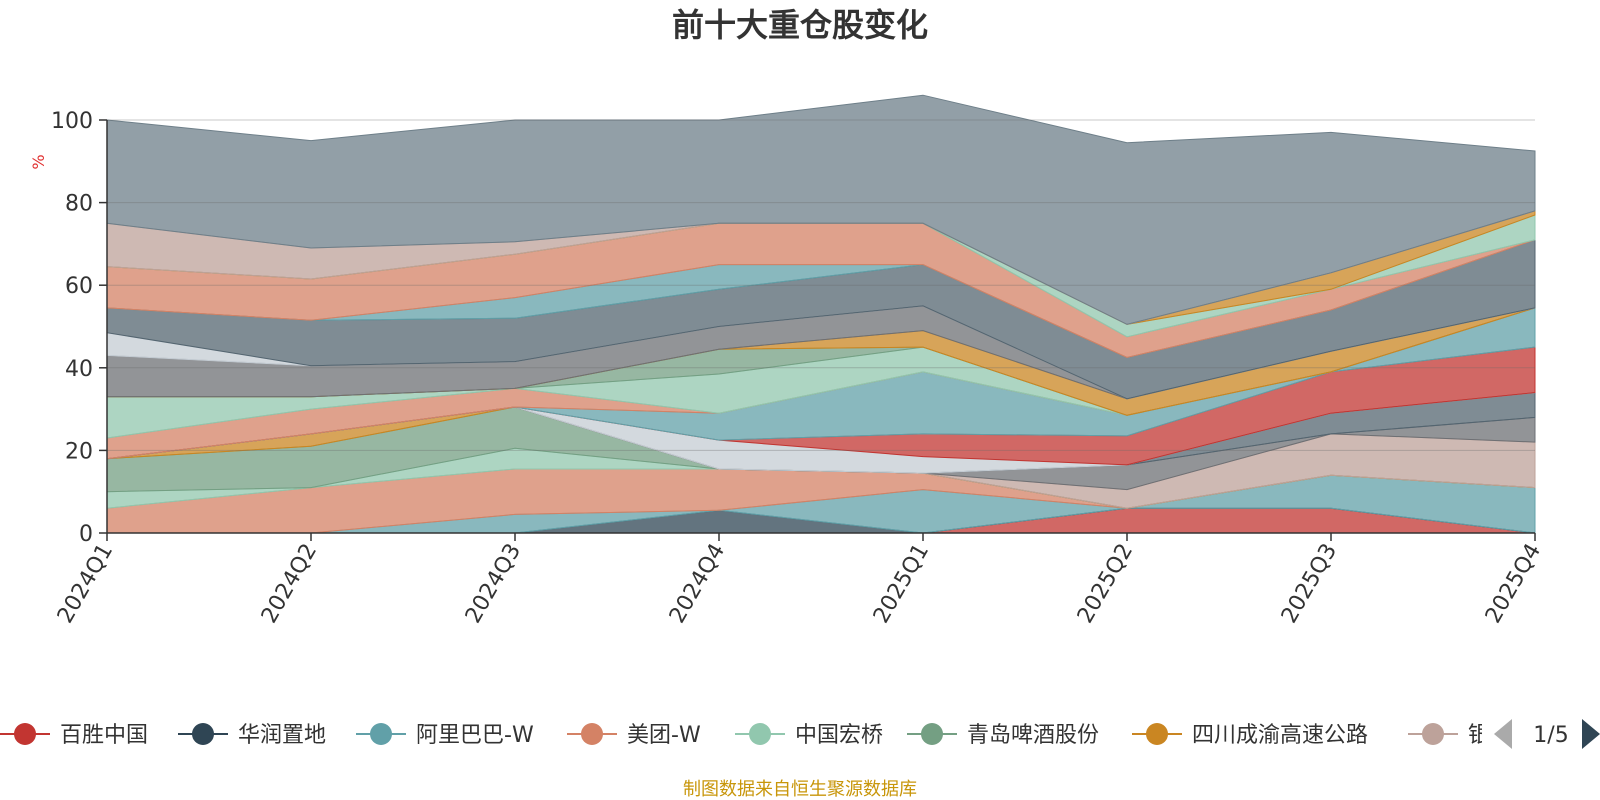 This screenshot has height=800, width=1600. I want to click on legend-item: 四川成渝高速公路, so click(1250, 735).